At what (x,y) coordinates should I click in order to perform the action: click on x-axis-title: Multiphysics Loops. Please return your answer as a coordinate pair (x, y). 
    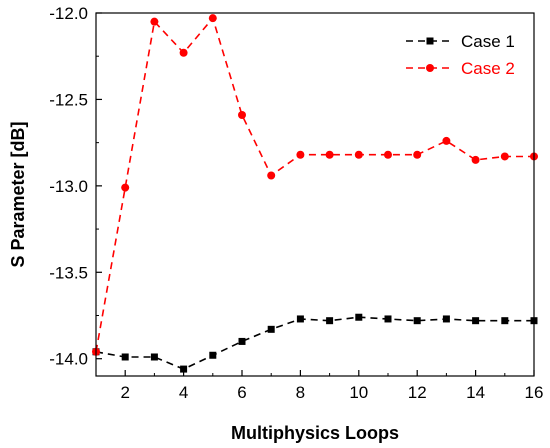
    Looking at the image, I should click on (315, 433).